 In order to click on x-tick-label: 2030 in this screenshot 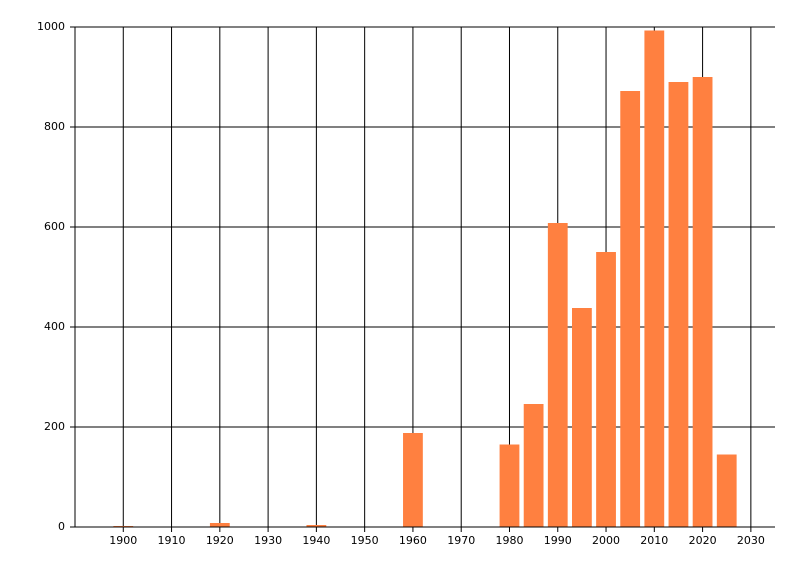, I will do `click(751, 540)`.